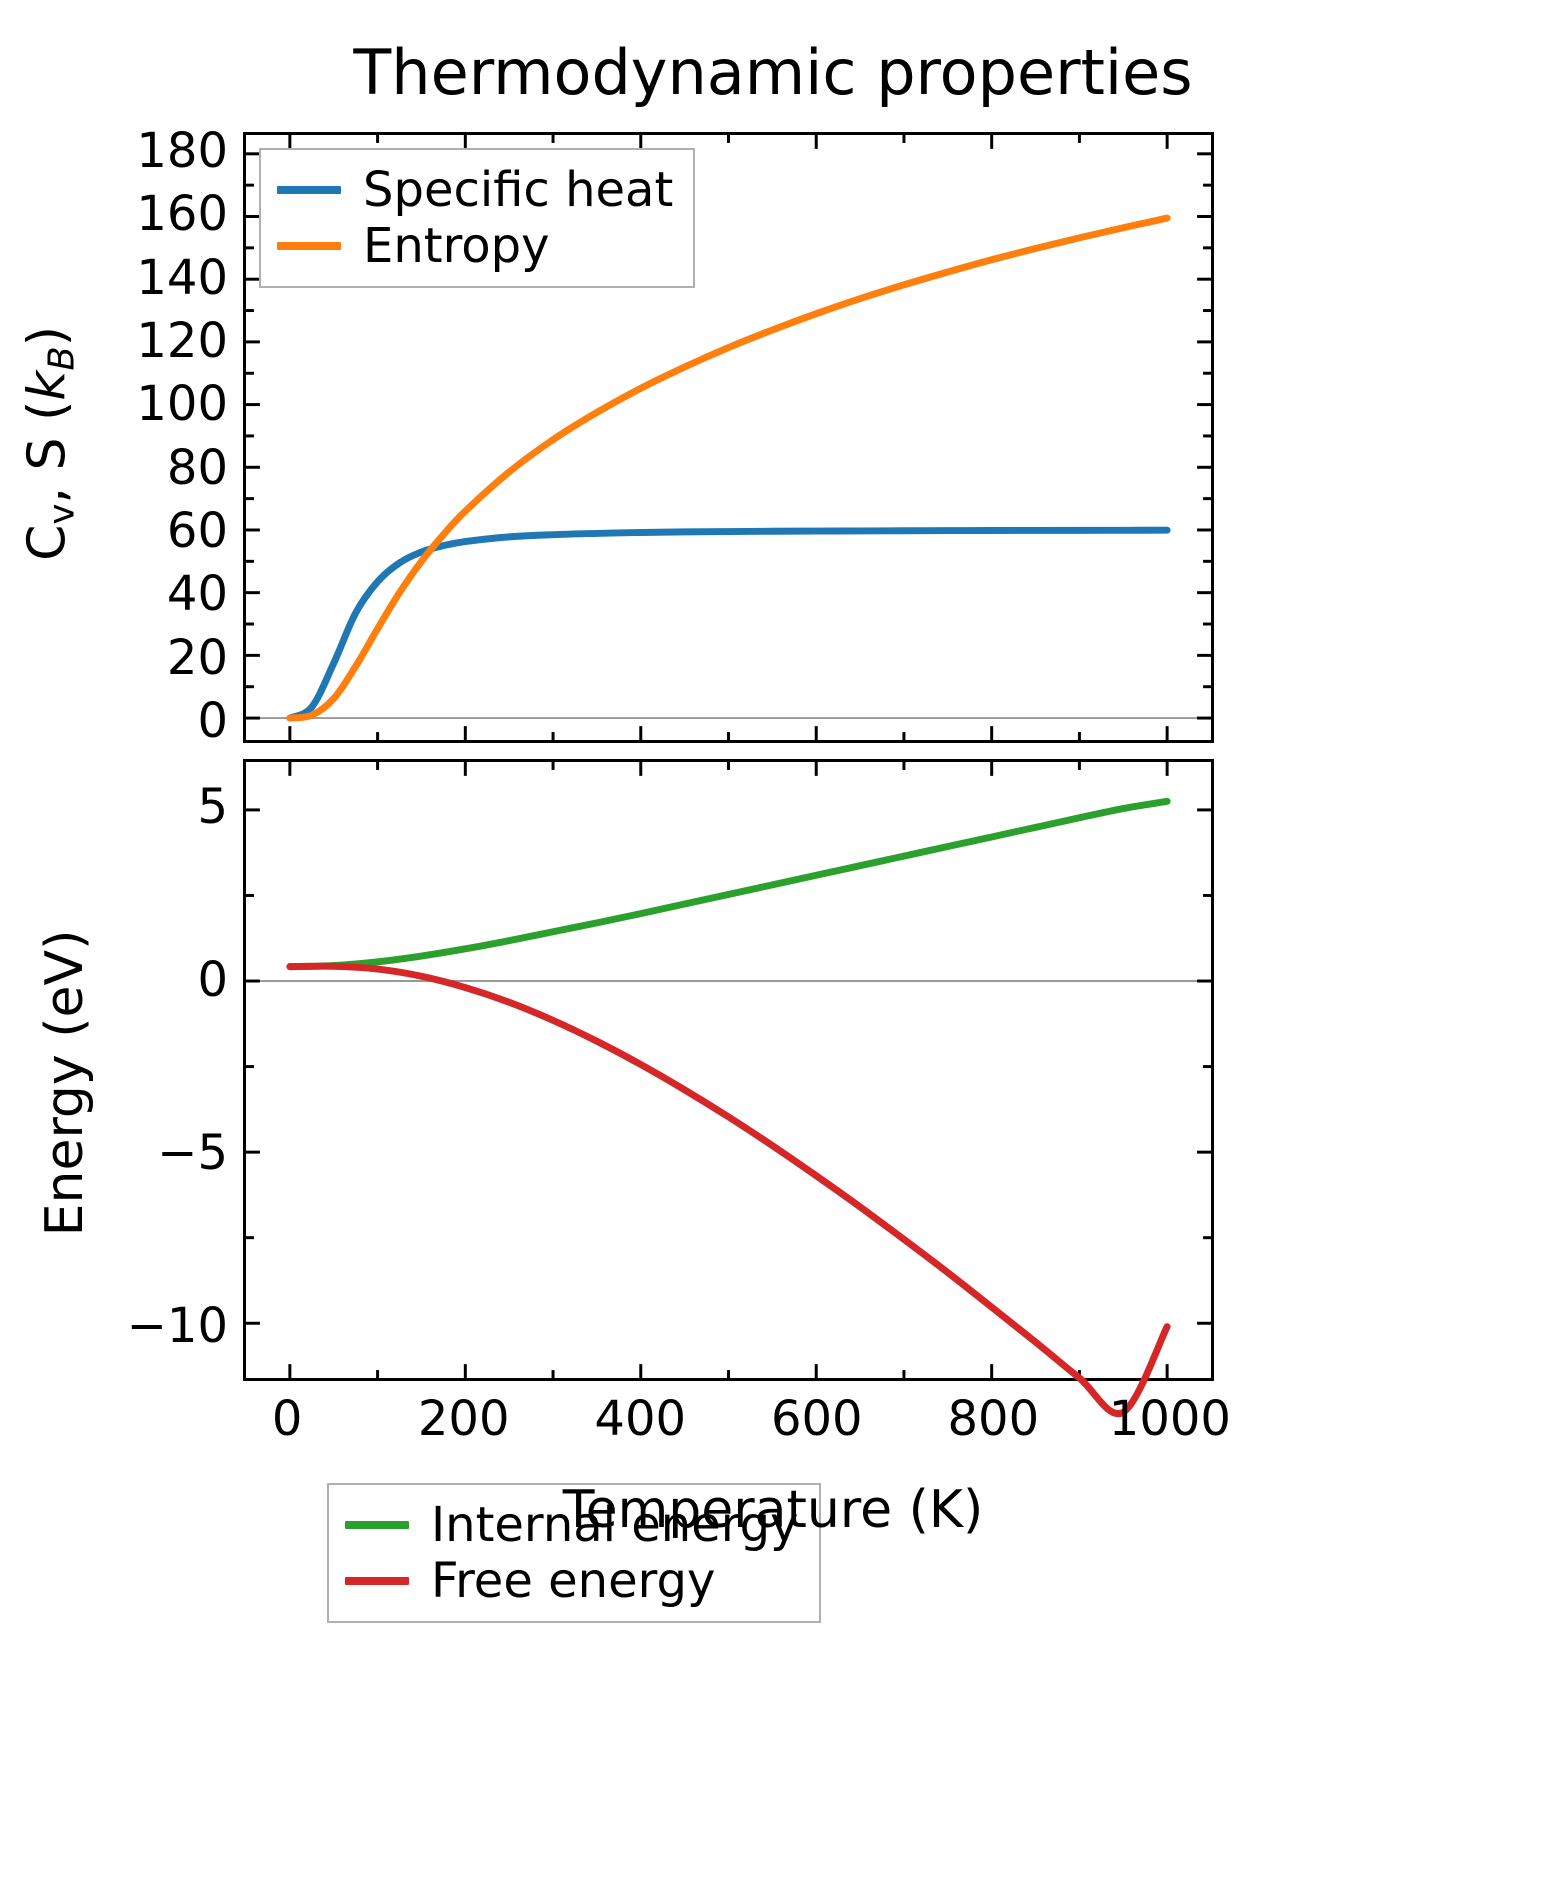 The height and width of the screenshot is (1901, 1546). I want to click on ylabel-kb-k: k, so click(47, 385).